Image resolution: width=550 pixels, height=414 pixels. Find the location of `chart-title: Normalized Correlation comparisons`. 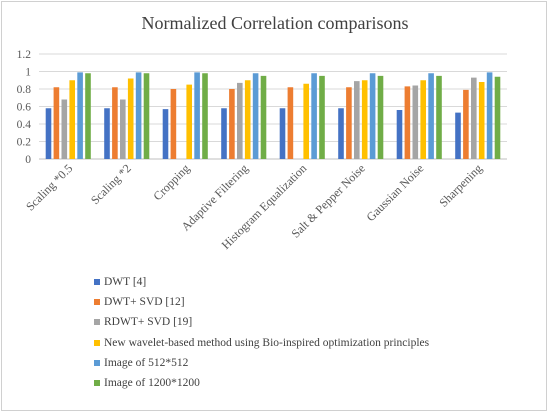

chart-title: Normalized Correlation comparisons is located at coordinates (275, 23).